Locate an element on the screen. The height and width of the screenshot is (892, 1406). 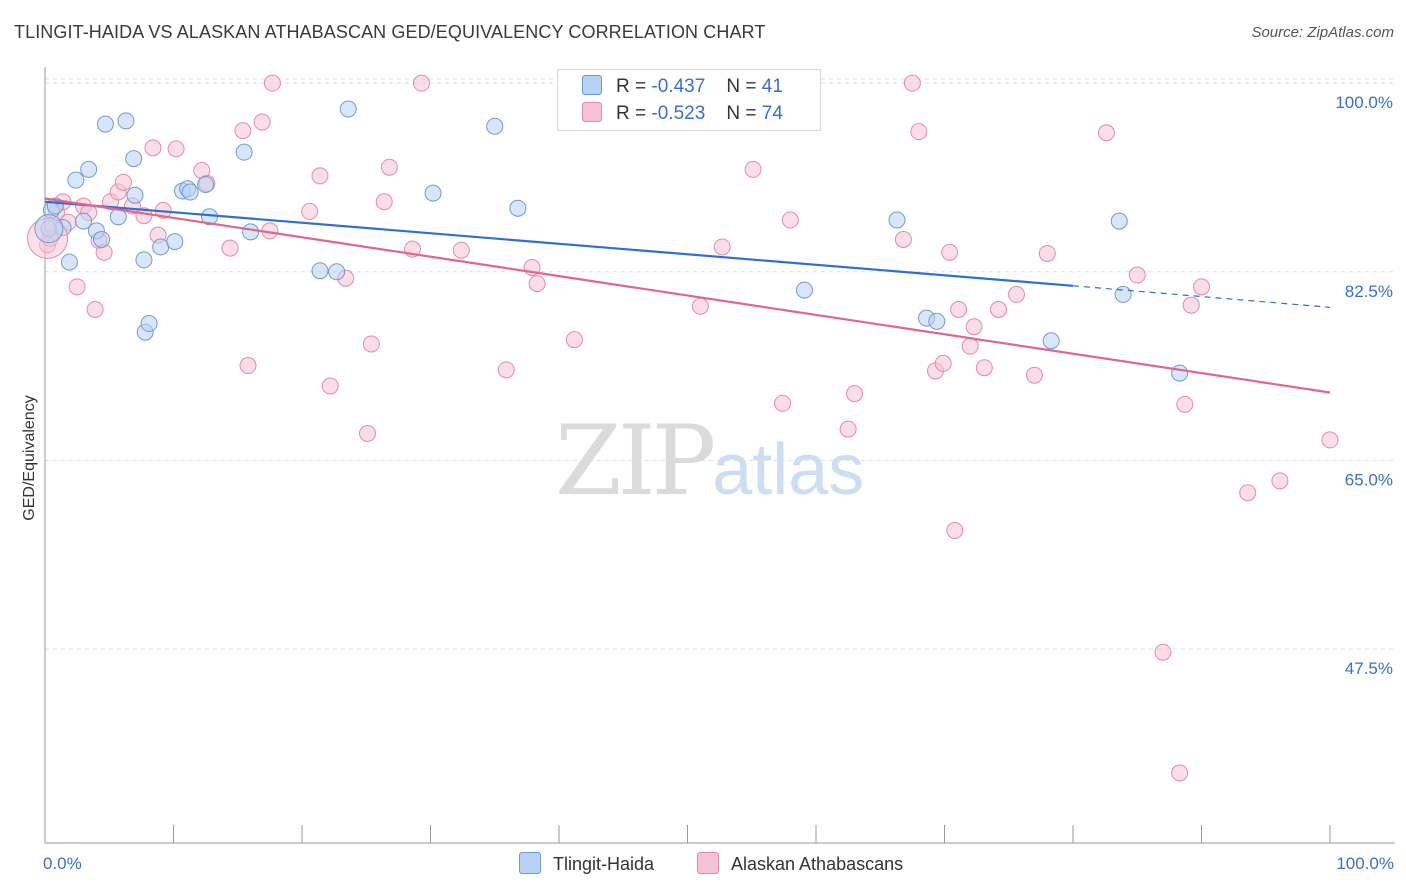
bottom-legend-swatch-blue is located at coordinates (530, 863).